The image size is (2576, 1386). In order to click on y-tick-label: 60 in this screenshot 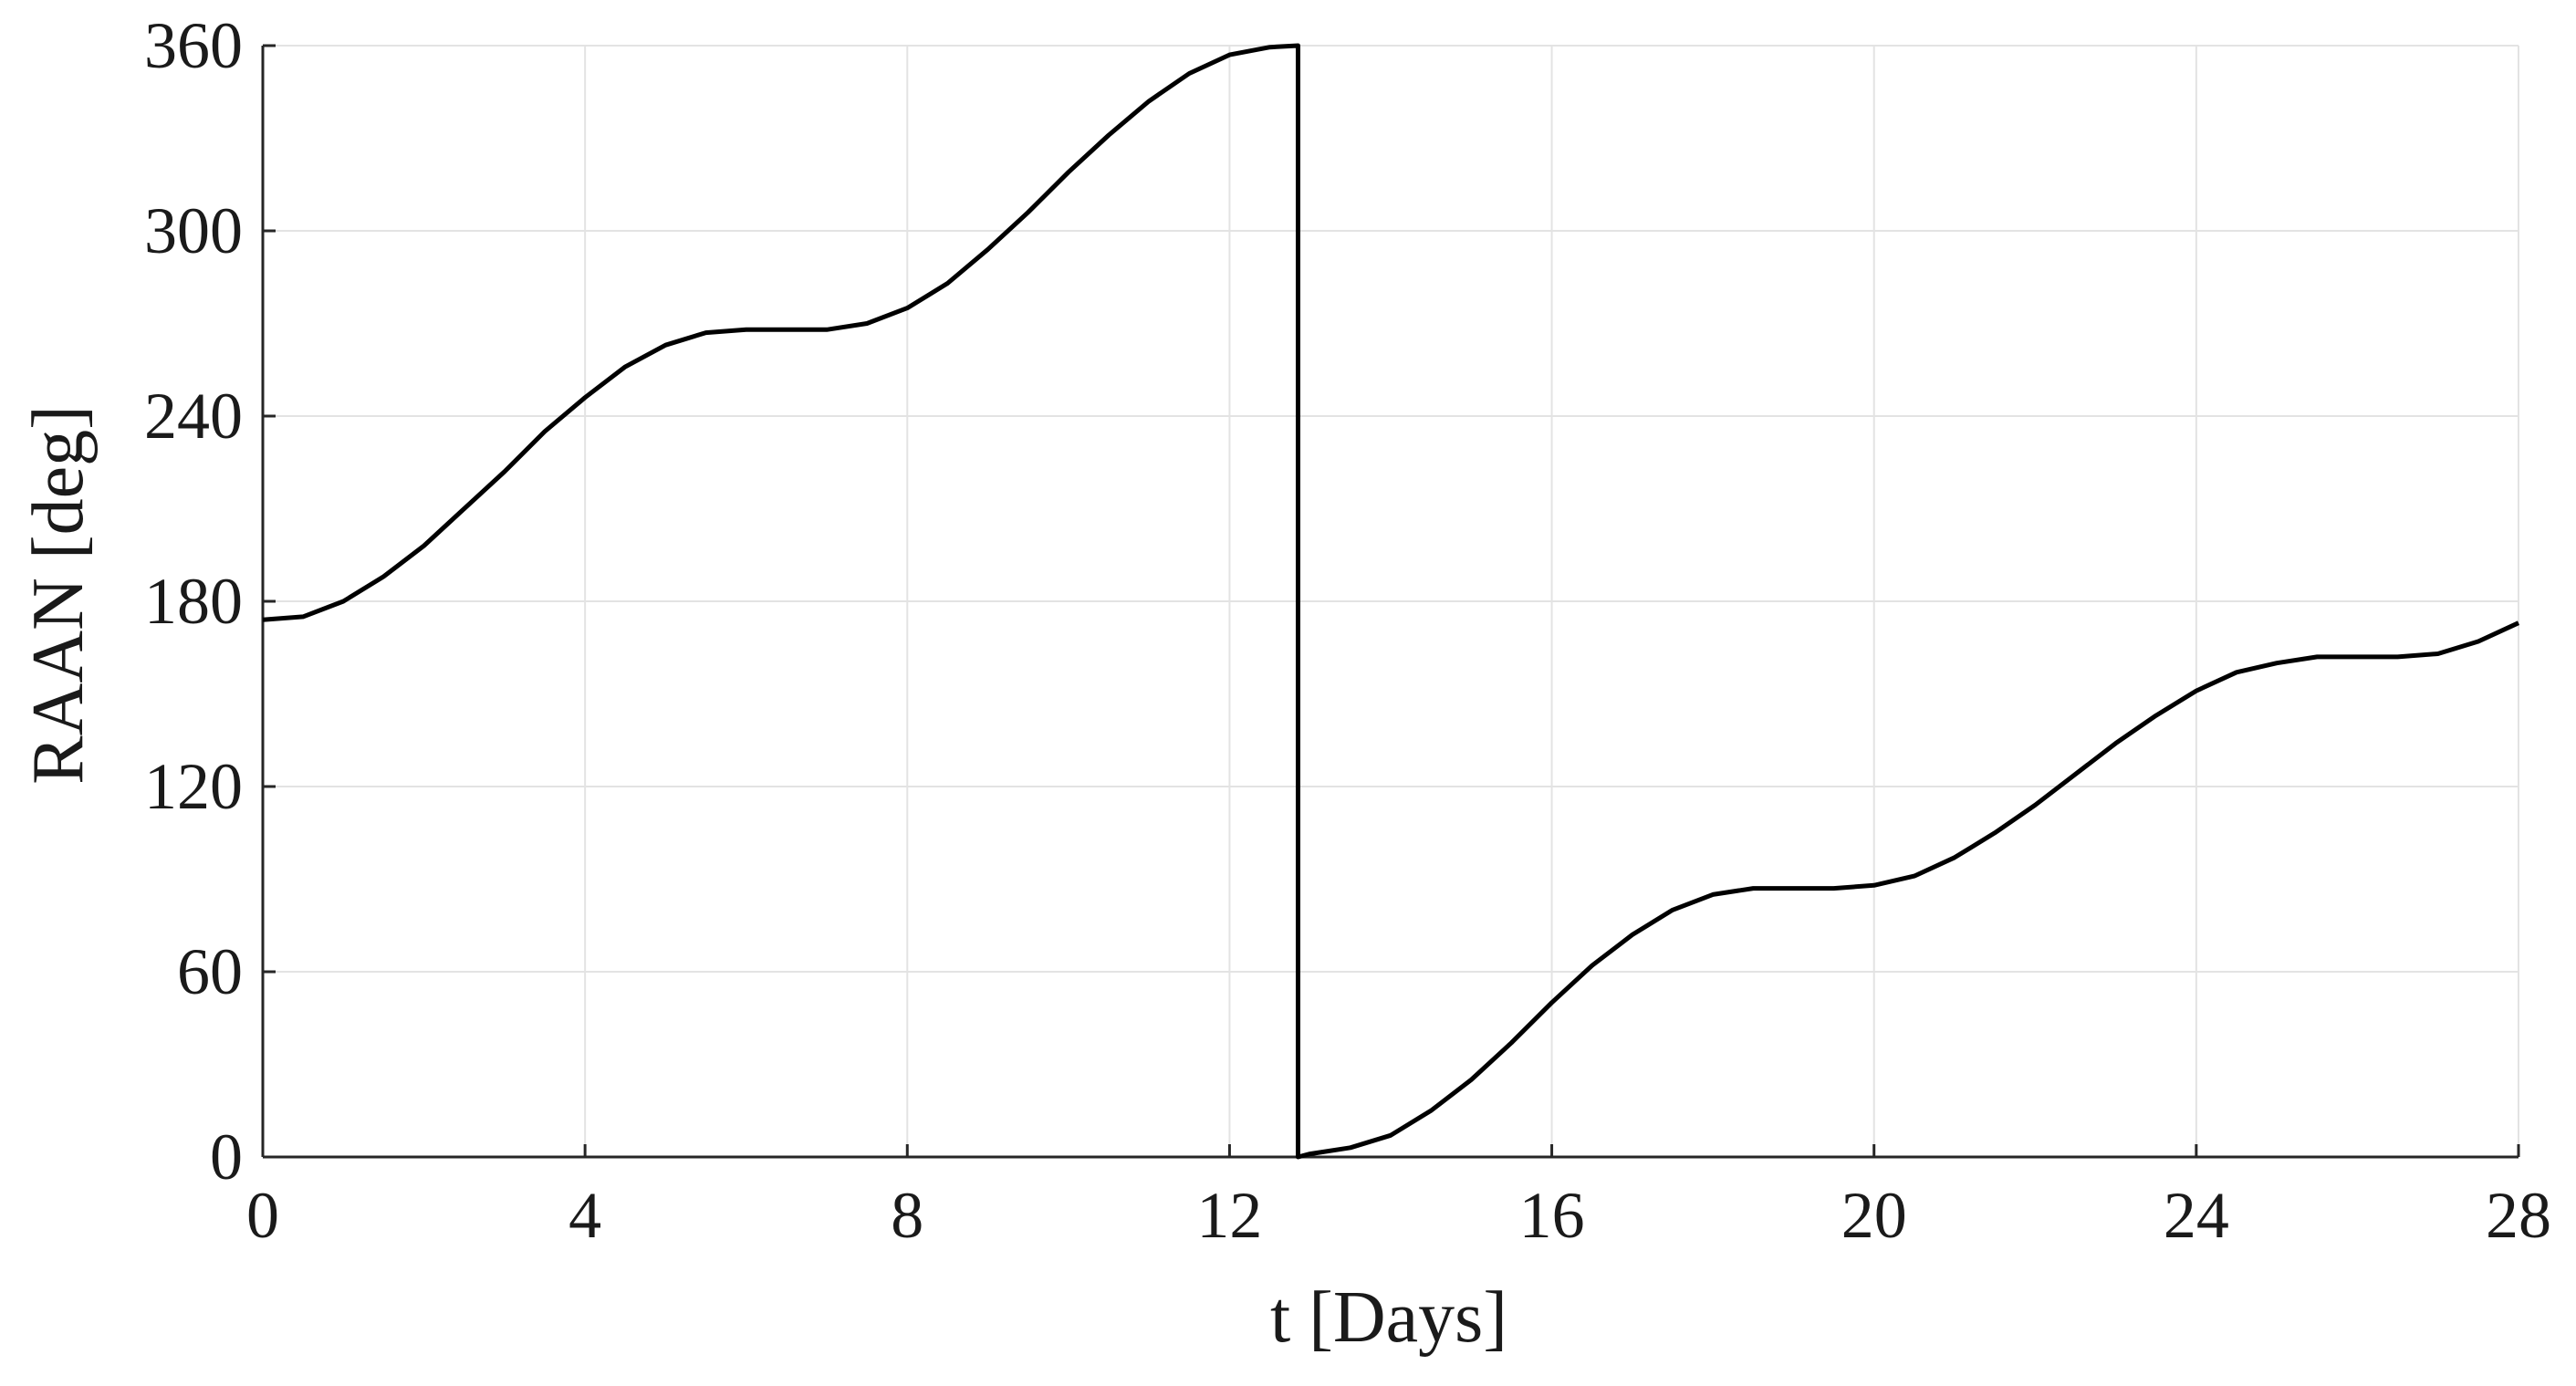, I will do `click(210, 972)`.